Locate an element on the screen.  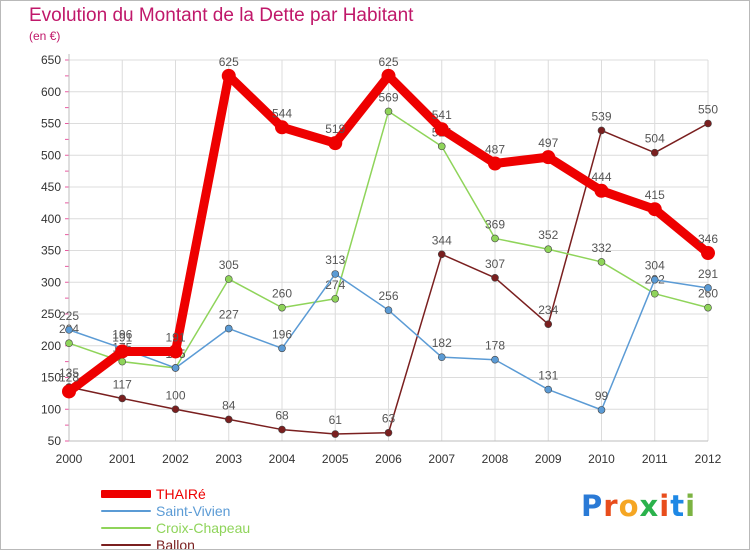
data-label-saint-vivien: 291 is located at coordinates (708, 274).